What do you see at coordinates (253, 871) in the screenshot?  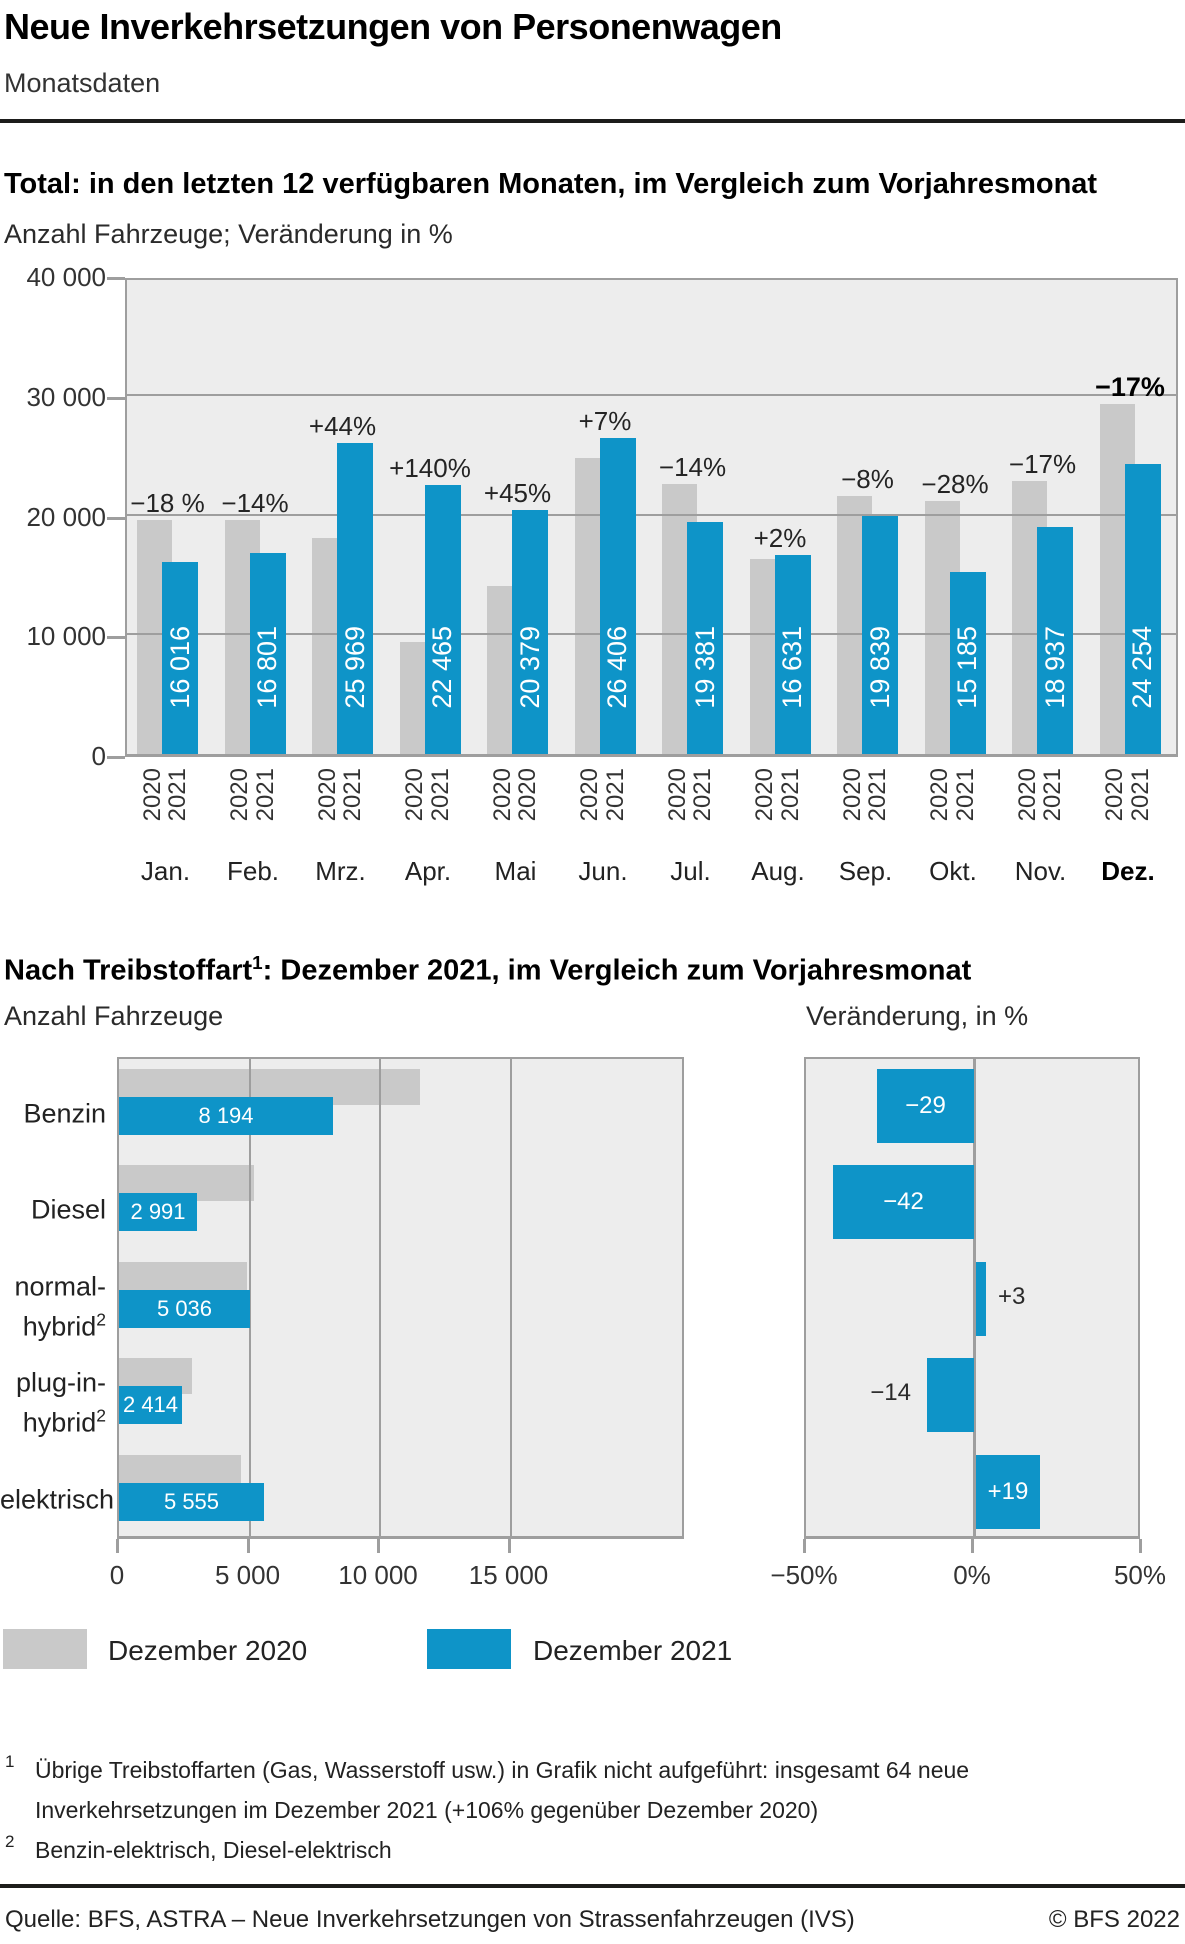 I see `month-label: Feb.` at bounding box center [253, 871].